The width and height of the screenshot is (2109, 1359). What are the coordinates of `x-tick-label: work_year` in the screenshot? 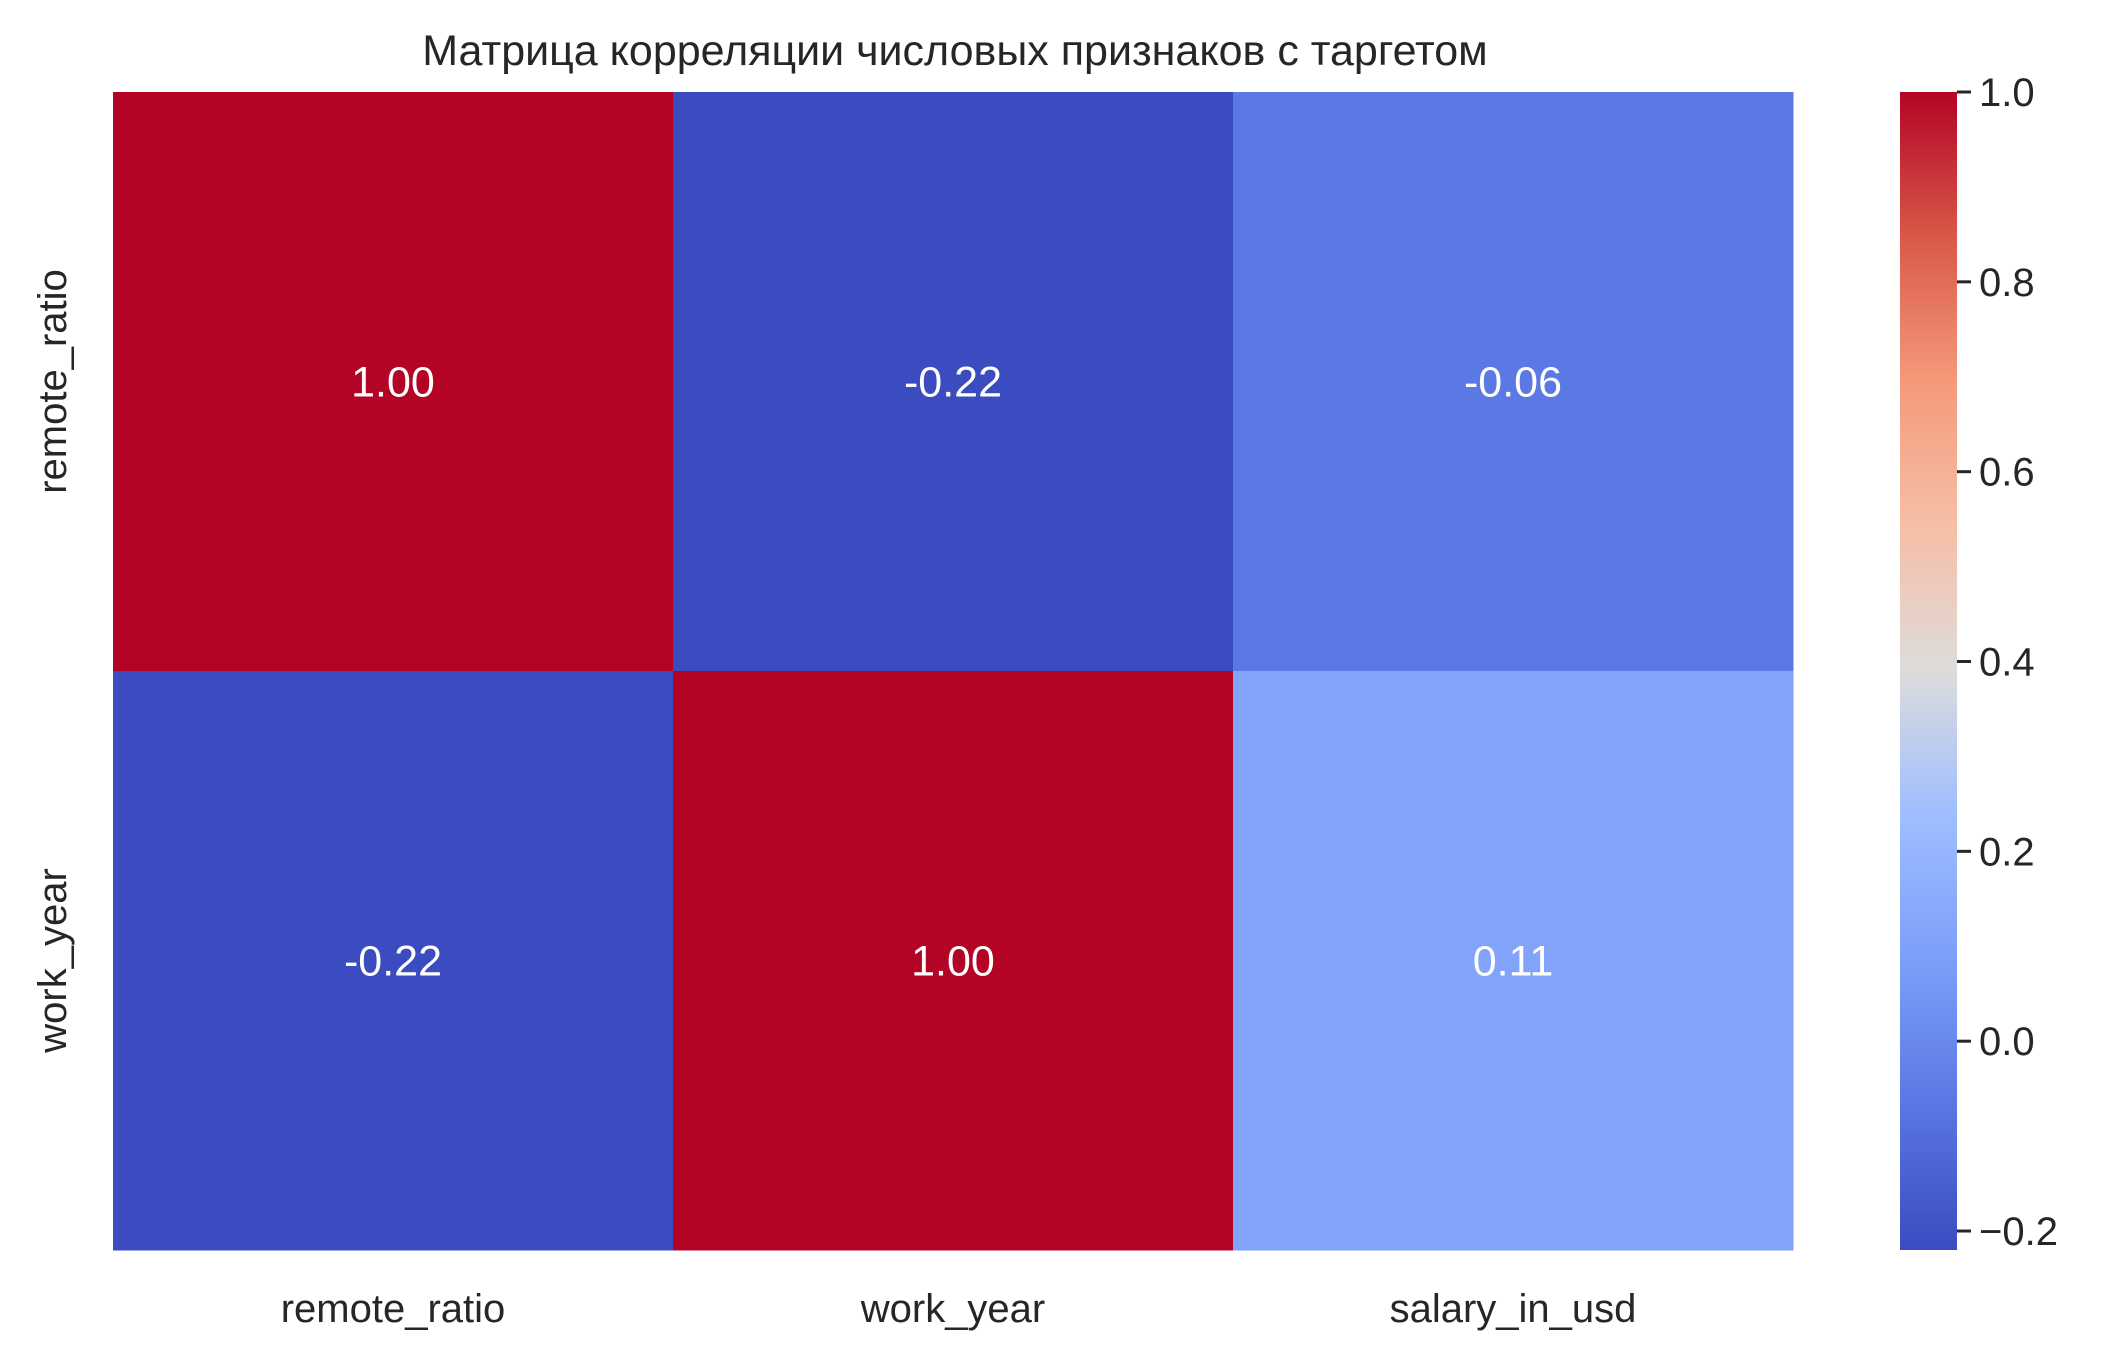 It's located at (953, 1309).